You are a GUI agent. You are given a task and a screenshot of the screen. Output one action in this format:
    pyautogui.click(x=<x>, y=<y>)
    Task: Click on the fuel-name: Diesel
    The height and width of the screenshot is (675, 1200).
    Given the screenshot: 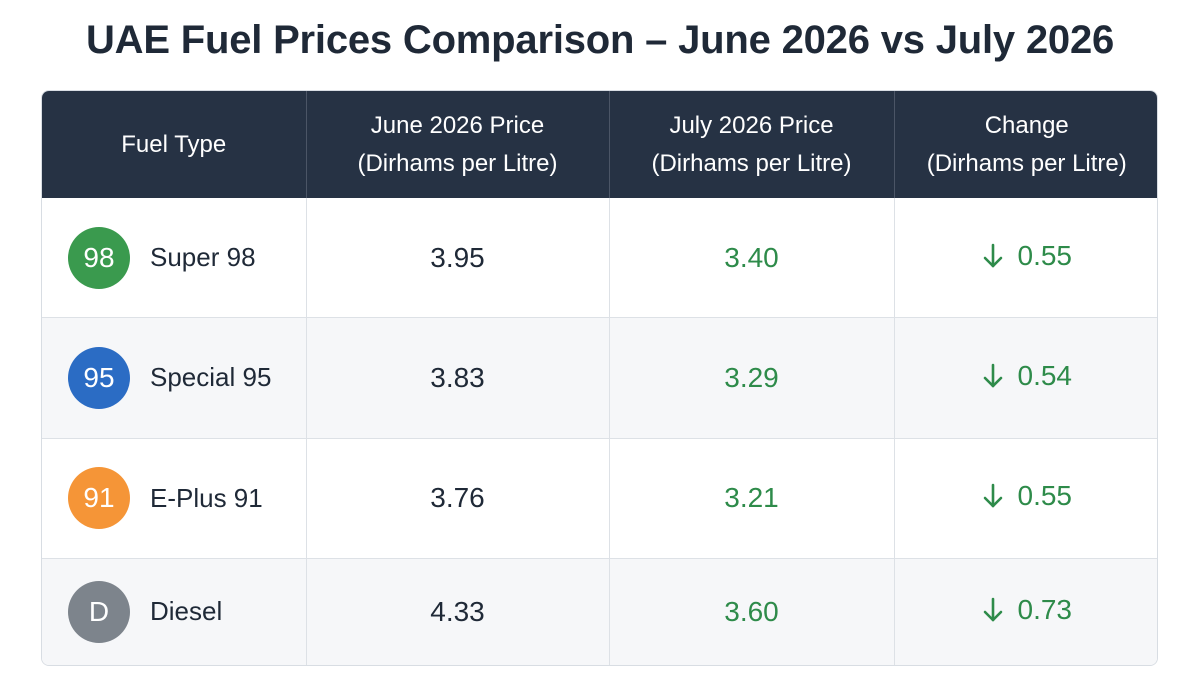 What is the action you would take?
    pyautogui.click(x=186, y=611)
    